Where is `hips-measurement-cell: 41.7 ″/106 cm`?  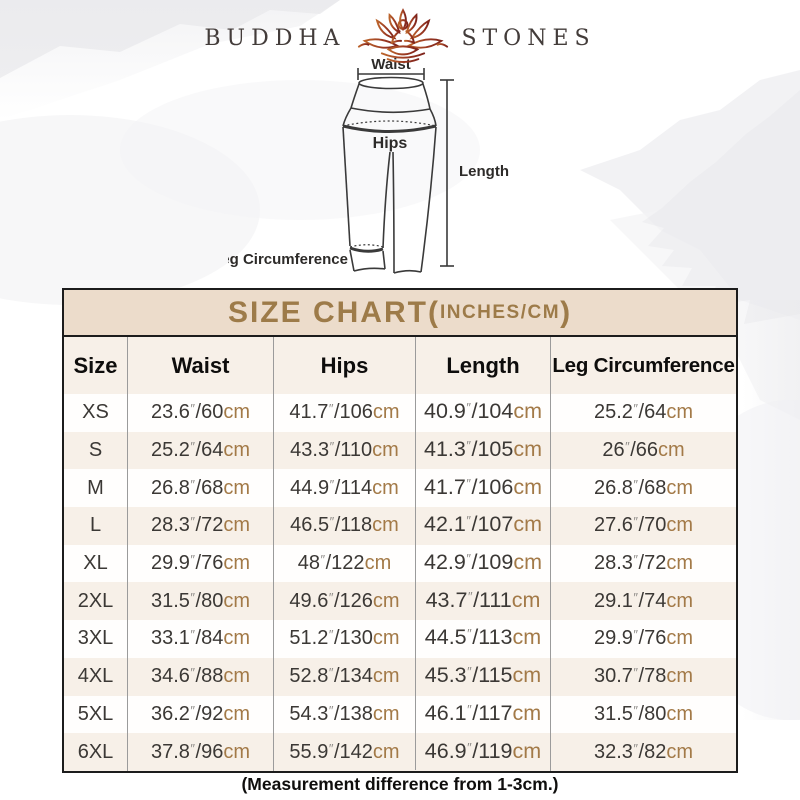
hips-measurement-cell: 41.7 ″/106 cm is located at coordinates (344, 413).